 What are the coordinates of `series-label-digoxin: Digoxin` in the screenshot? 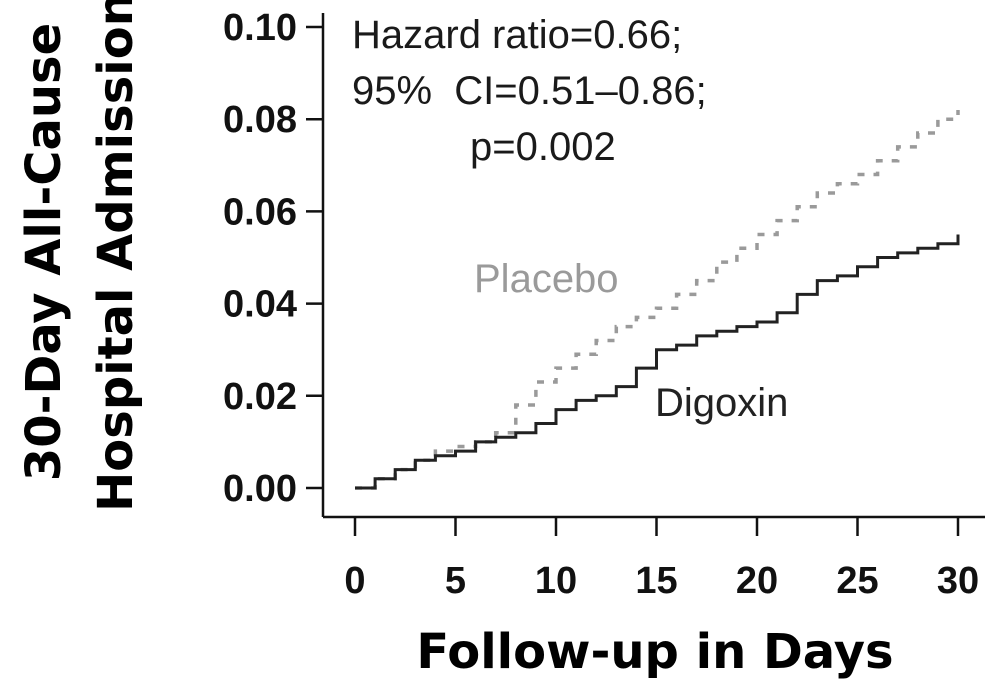 It's located at (721, 403).